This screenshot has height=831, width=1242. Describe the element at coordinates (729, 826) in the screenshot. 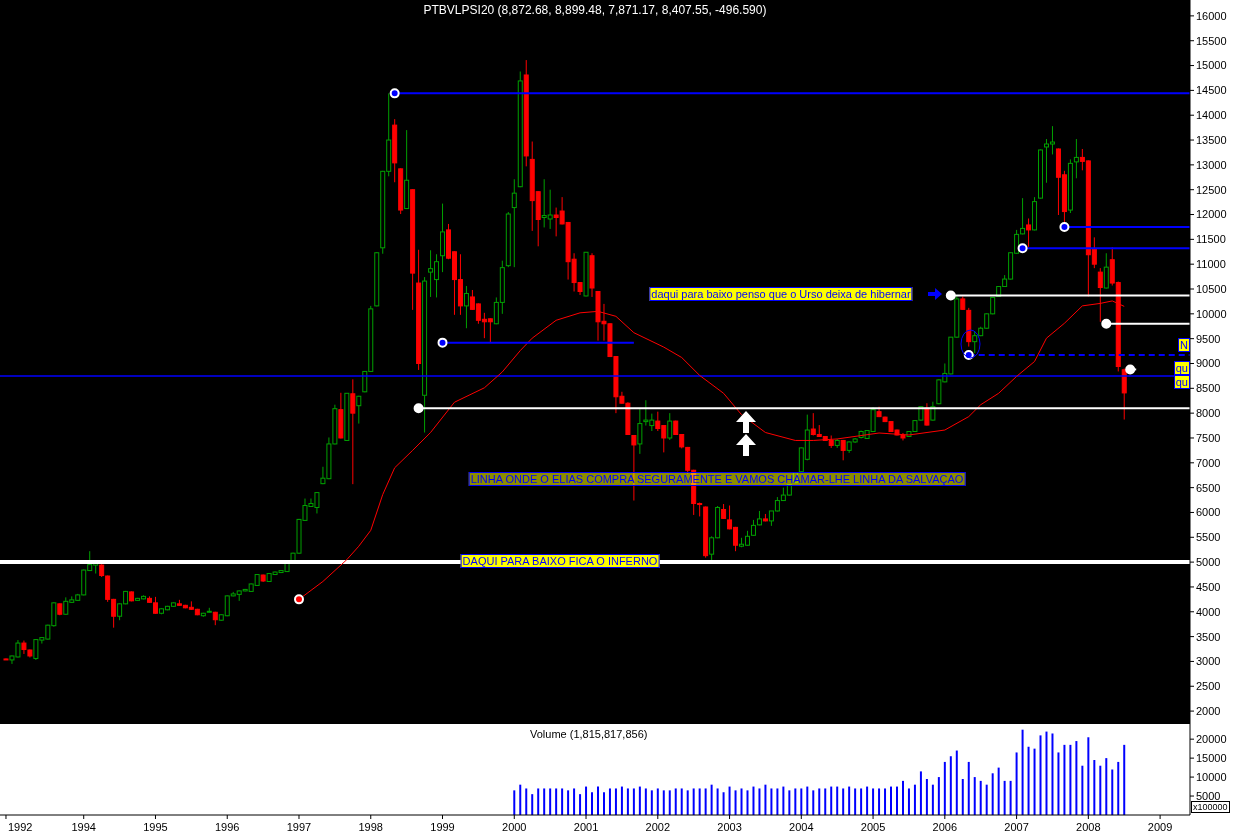

I see `x-tick-label: 2003` at that location.